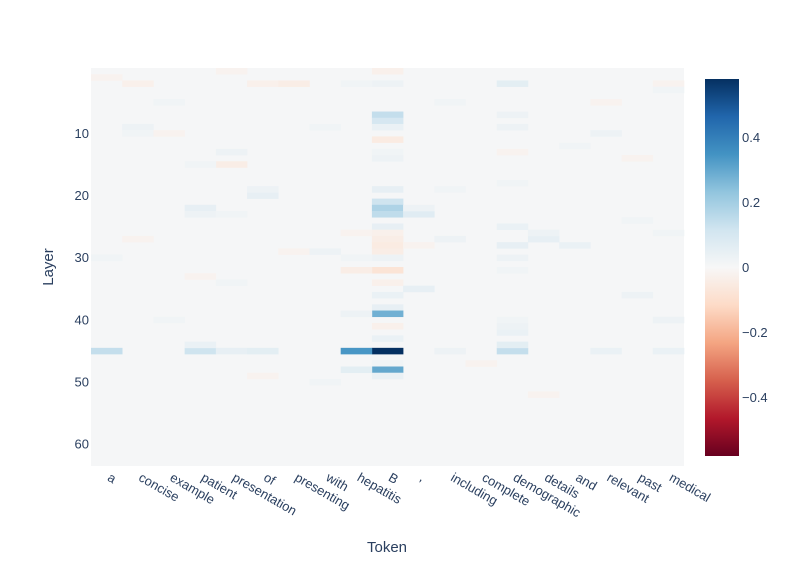  What do you see at coordinates (82, 257) in the screenshot?
I see `y-tick-label: 30` at bounding box center [82, 257].